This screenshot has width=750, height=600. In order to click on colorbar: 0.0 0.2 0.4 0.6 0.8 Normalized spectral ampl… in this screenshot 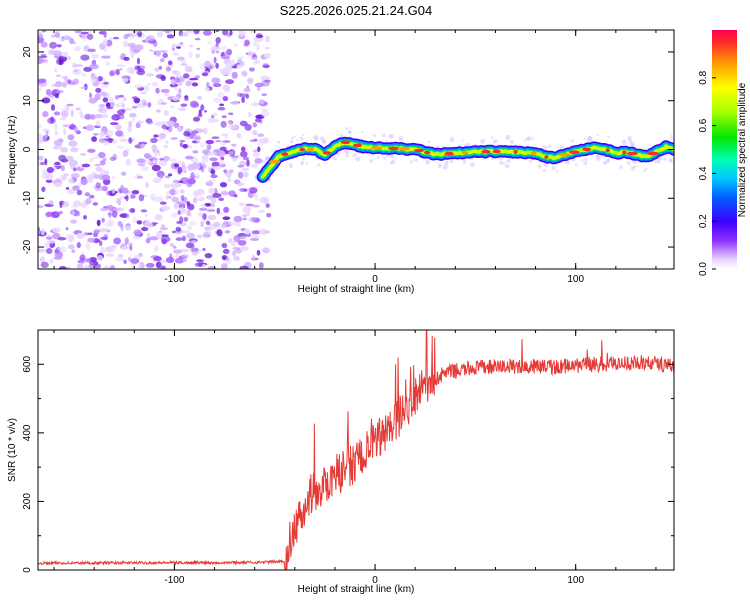, I will do `click(723, 153)`.